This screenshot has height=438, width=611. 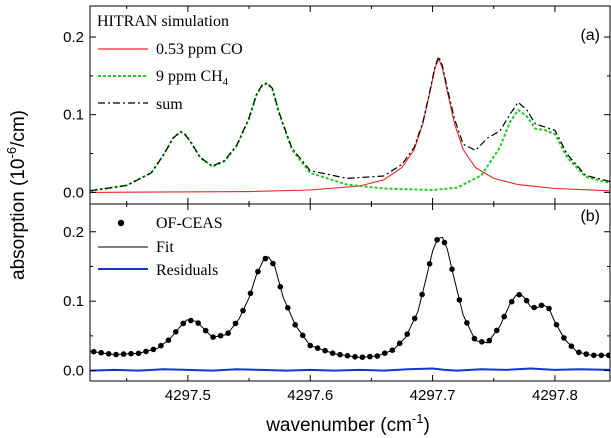 What do you see at coordinates (590, 216) in the screenshot?
I see `panel-b-label: (b)` at bounding box center [590, 216].